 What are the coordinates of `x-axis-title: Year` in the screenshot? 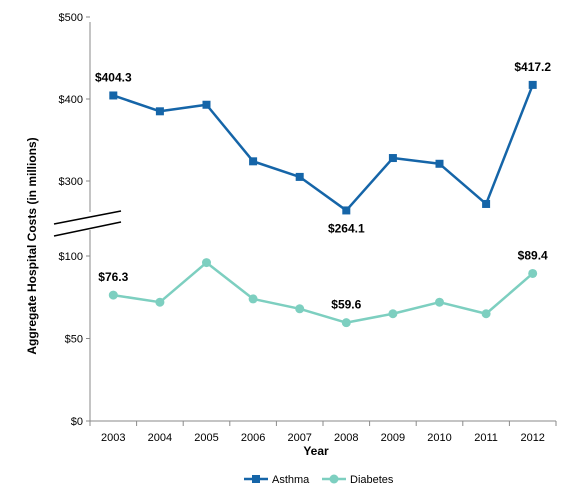 It's located at (316, 451).